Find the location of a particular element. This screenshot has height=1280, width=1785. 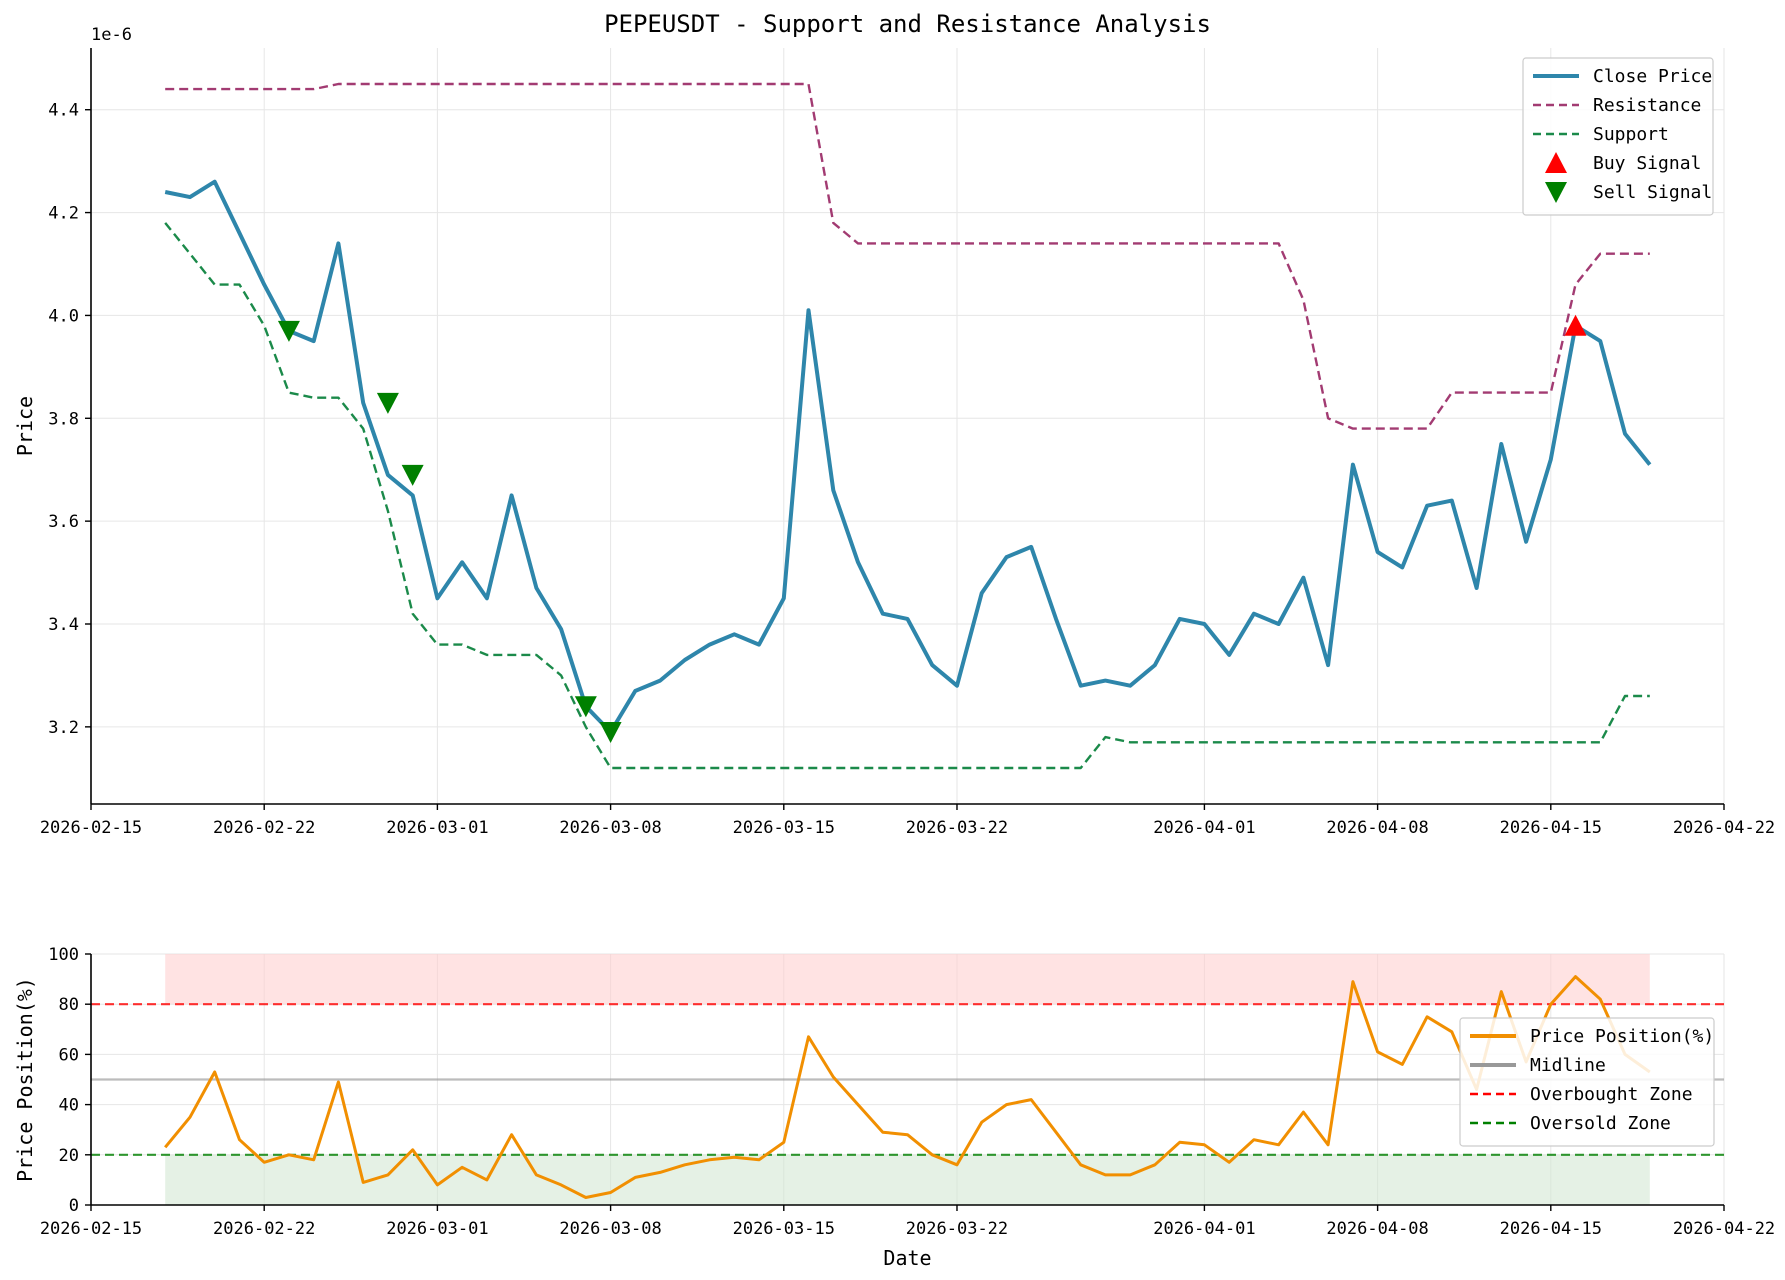

y-tick-label: 3.4 is located at coordinates (63, 625).